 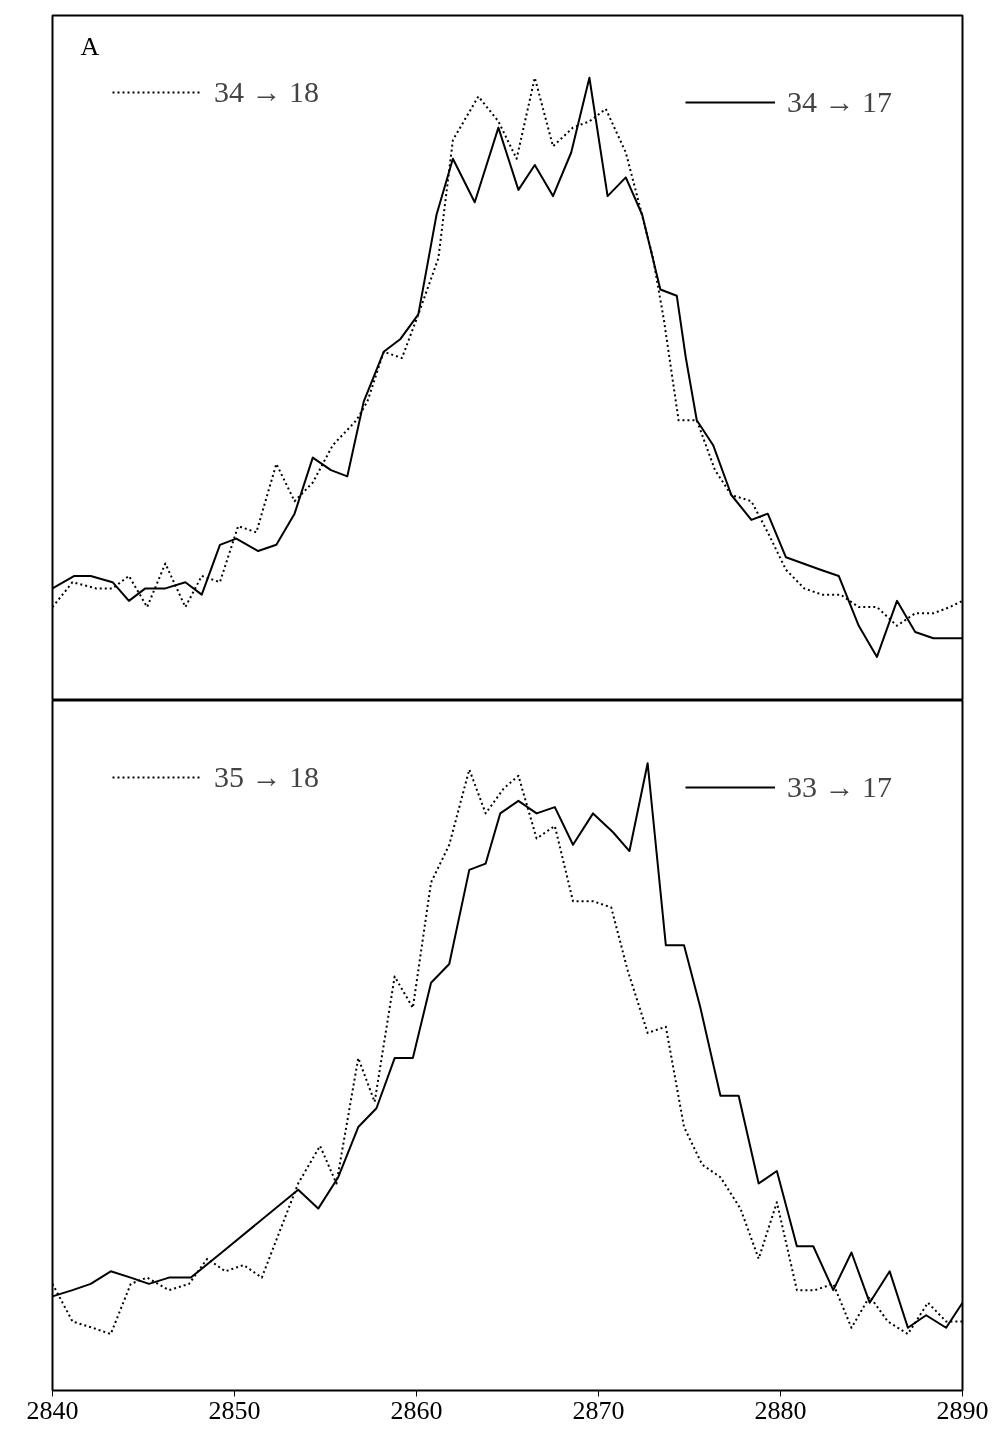 I want to click on x-tick-label: 2850, so click(x=234, y=1410).